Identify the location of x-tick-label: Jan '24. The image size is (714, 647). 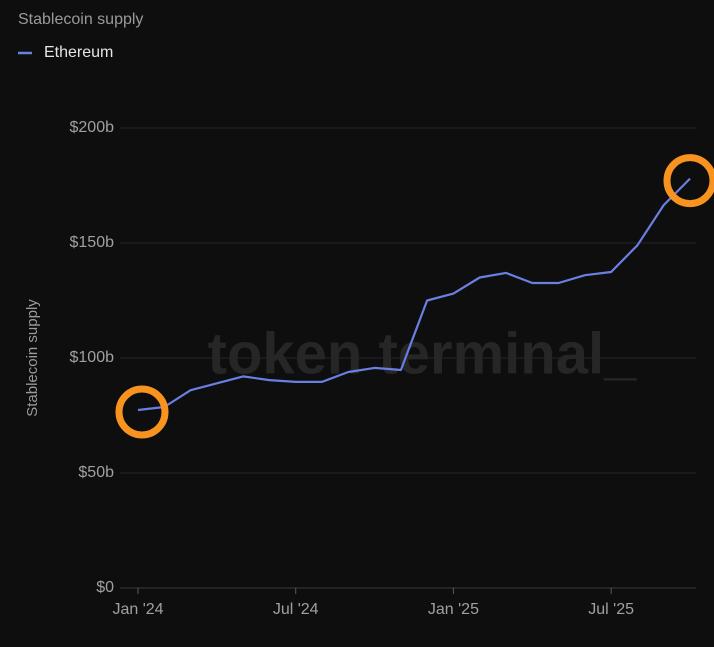
(137, 609).